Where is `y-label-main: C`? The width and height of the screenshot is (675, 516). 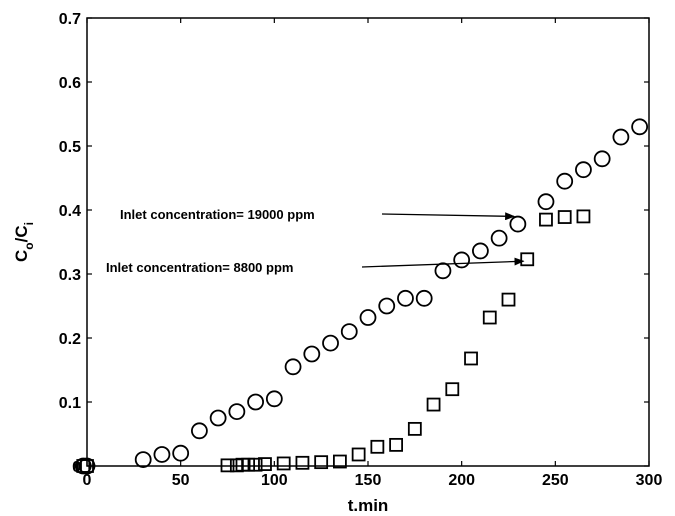
y-label-main: C is located at coordinates (21, 256).